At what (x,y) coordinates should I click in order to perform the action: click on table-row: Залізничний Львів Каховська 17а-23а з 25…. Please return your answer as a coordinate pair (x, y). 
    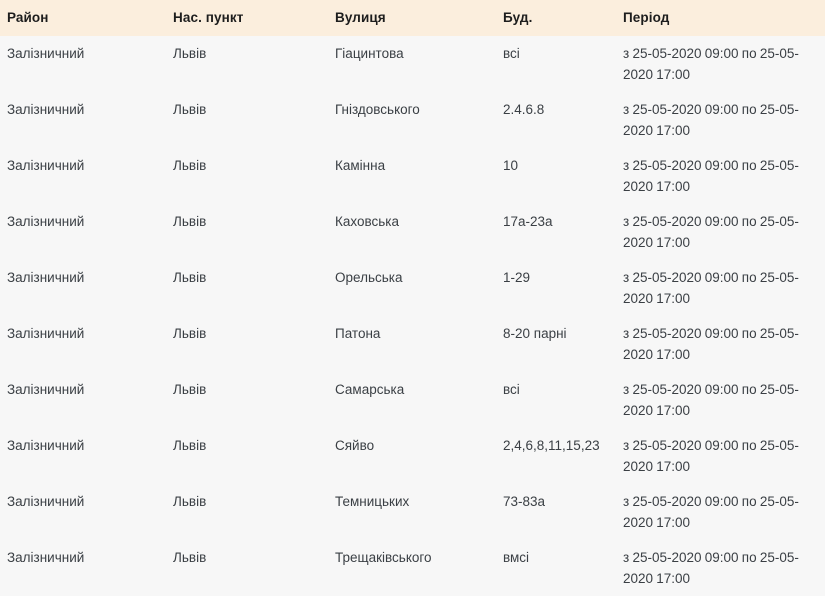
    Looking at the image, I should click on (412, 232).